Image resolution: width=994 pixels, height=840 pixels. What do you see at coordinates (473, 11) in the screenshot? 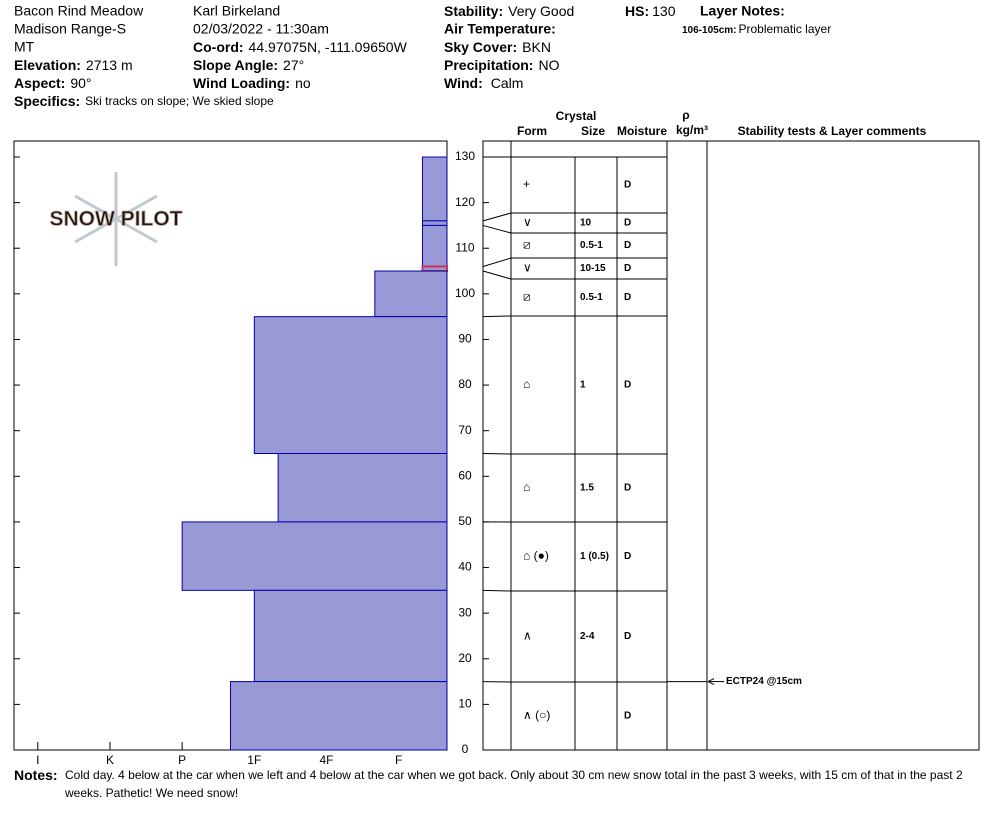
I see `label: Stability:` at bounding box center [473, 11].